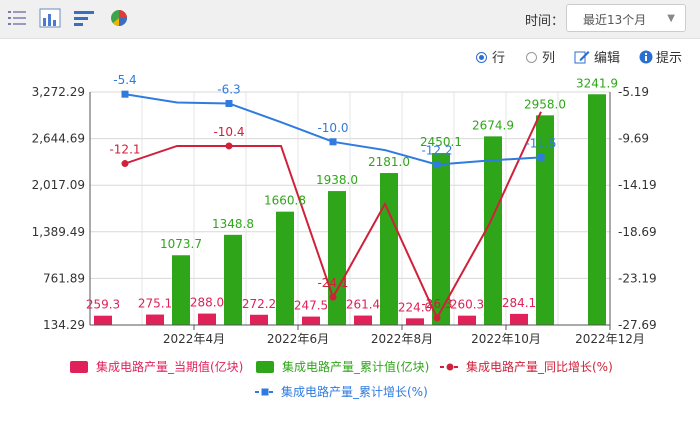  I want to click on time-label: 时间：, so click(545, 21).